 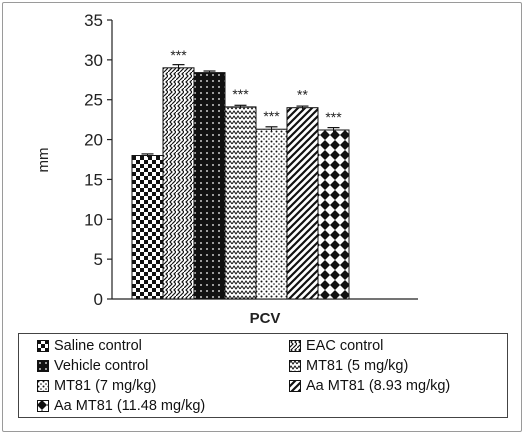 I want to click on y-tick-label: 30, so click(x=93, y=60).